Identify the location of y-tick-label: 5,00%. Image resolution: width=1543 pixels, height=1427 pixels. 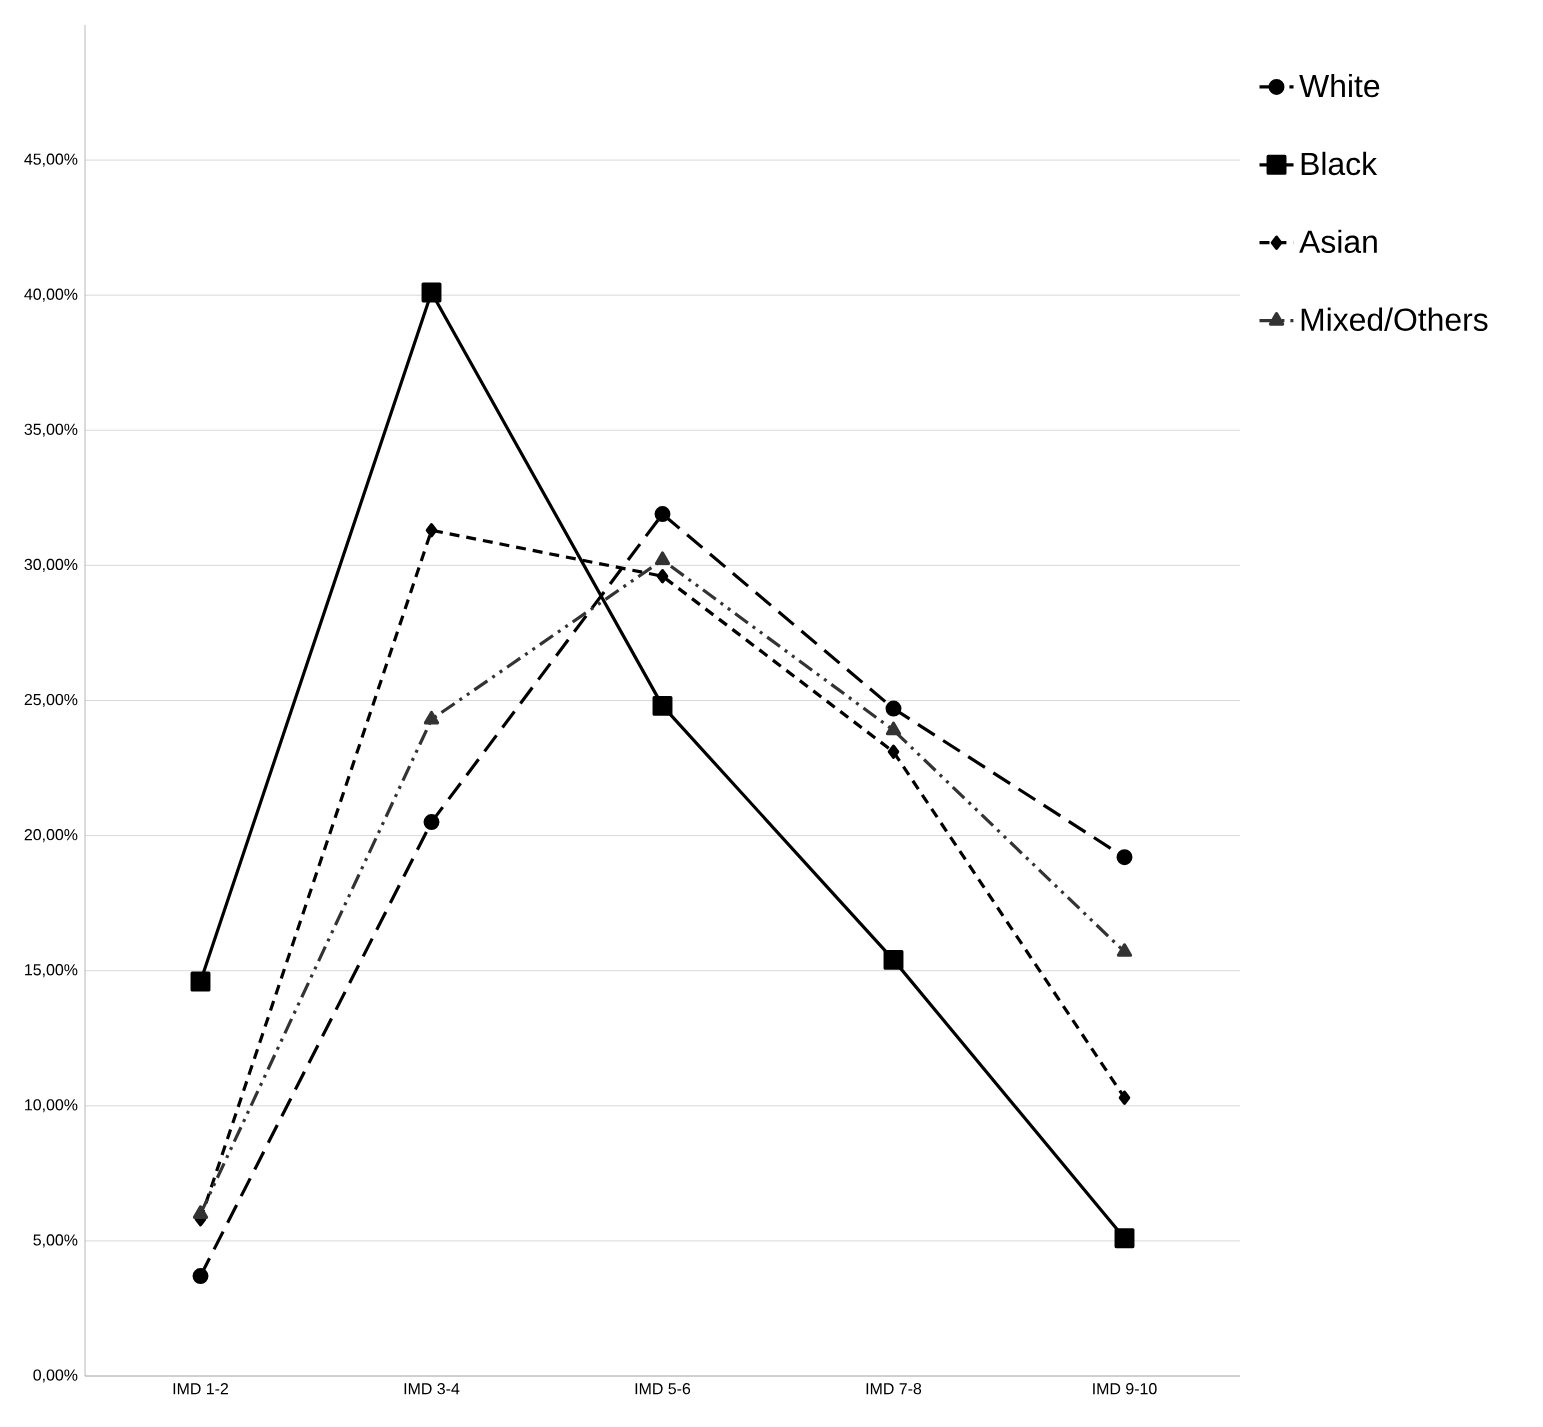
(55, 1241).